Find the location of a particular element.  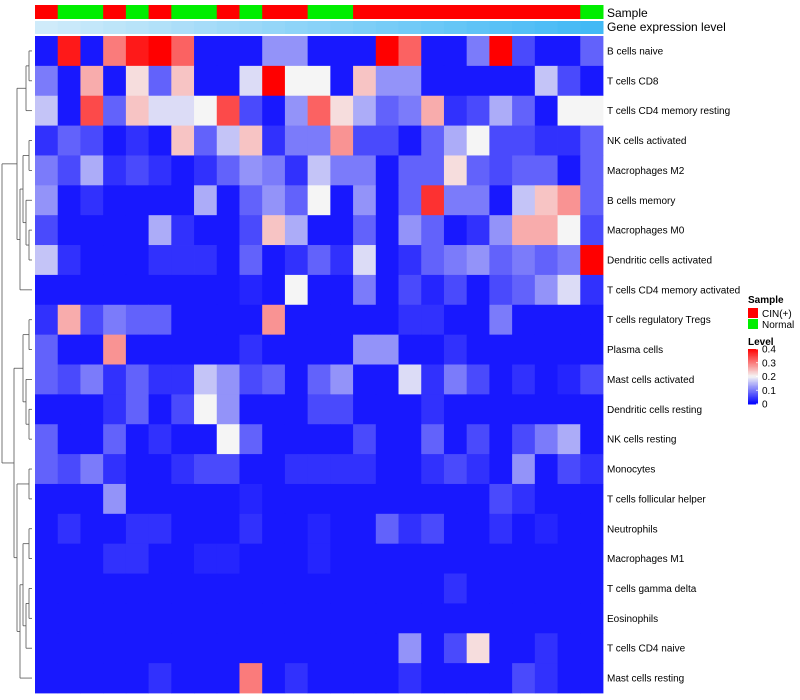

row-label: Mast cells resting is located at coordinates (645, 679).